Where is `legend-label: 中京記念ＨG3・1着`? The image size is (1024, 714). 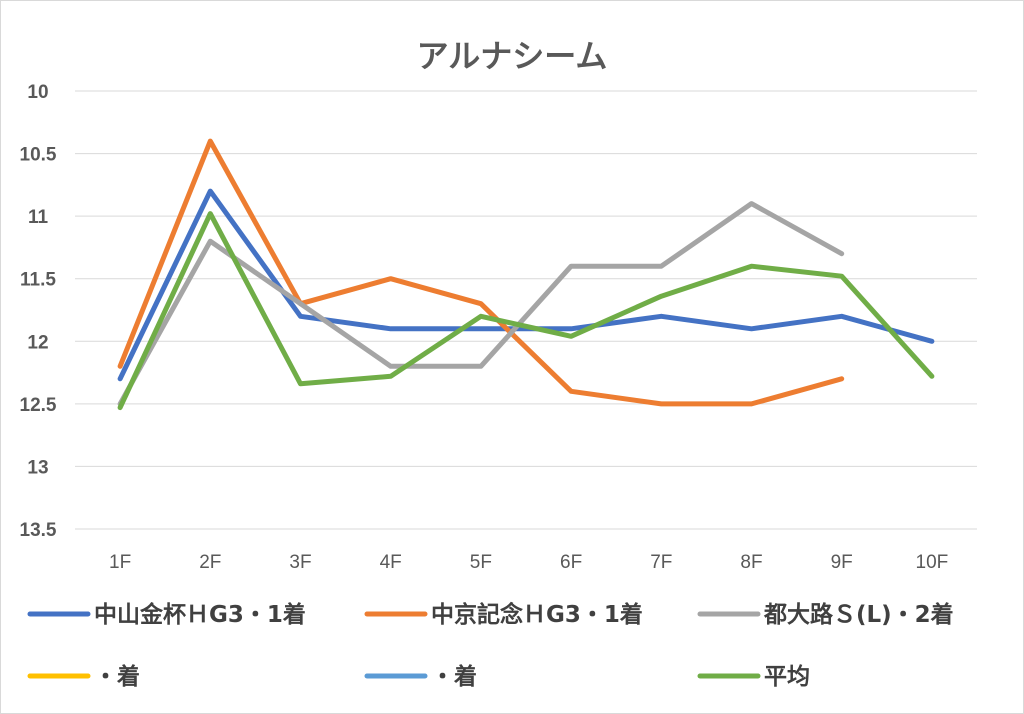 legend-label: 中京記念ＨG3・1着 is located at coordinates (537, 614).